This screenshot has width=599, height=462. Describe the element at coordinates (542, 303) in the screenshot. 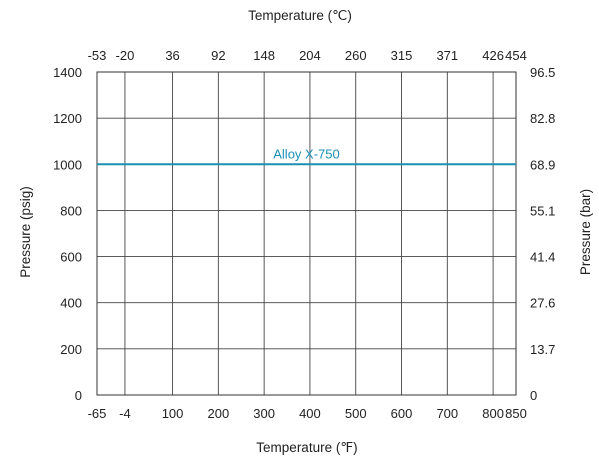

I see `right-tick-label: 27.6` at that location.